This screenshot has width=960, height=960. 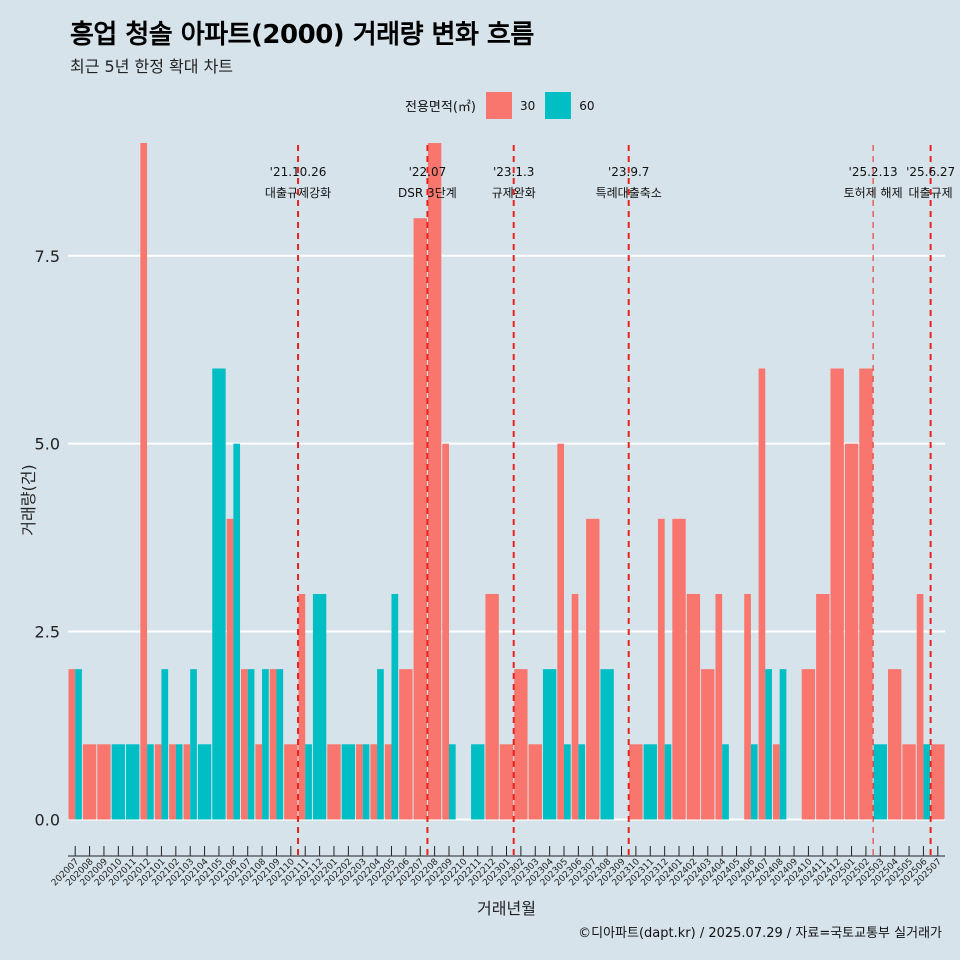 I want to click on event-label: DSR 3단계, so click(x=427, y=193).